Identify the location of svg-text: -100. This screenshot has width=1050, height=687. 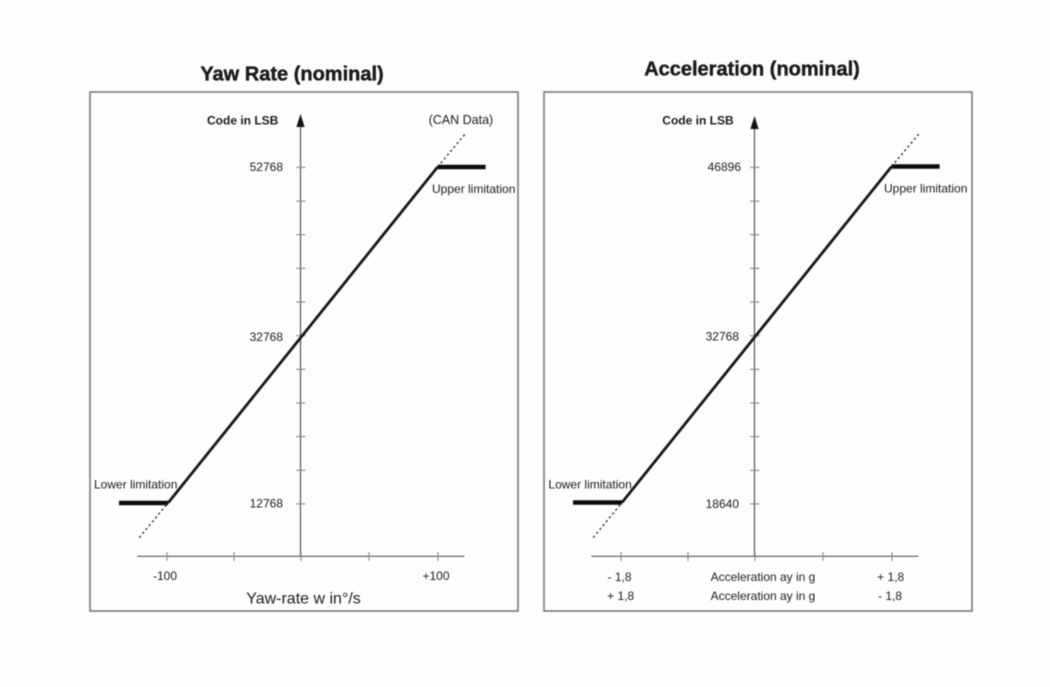
(165, 576).